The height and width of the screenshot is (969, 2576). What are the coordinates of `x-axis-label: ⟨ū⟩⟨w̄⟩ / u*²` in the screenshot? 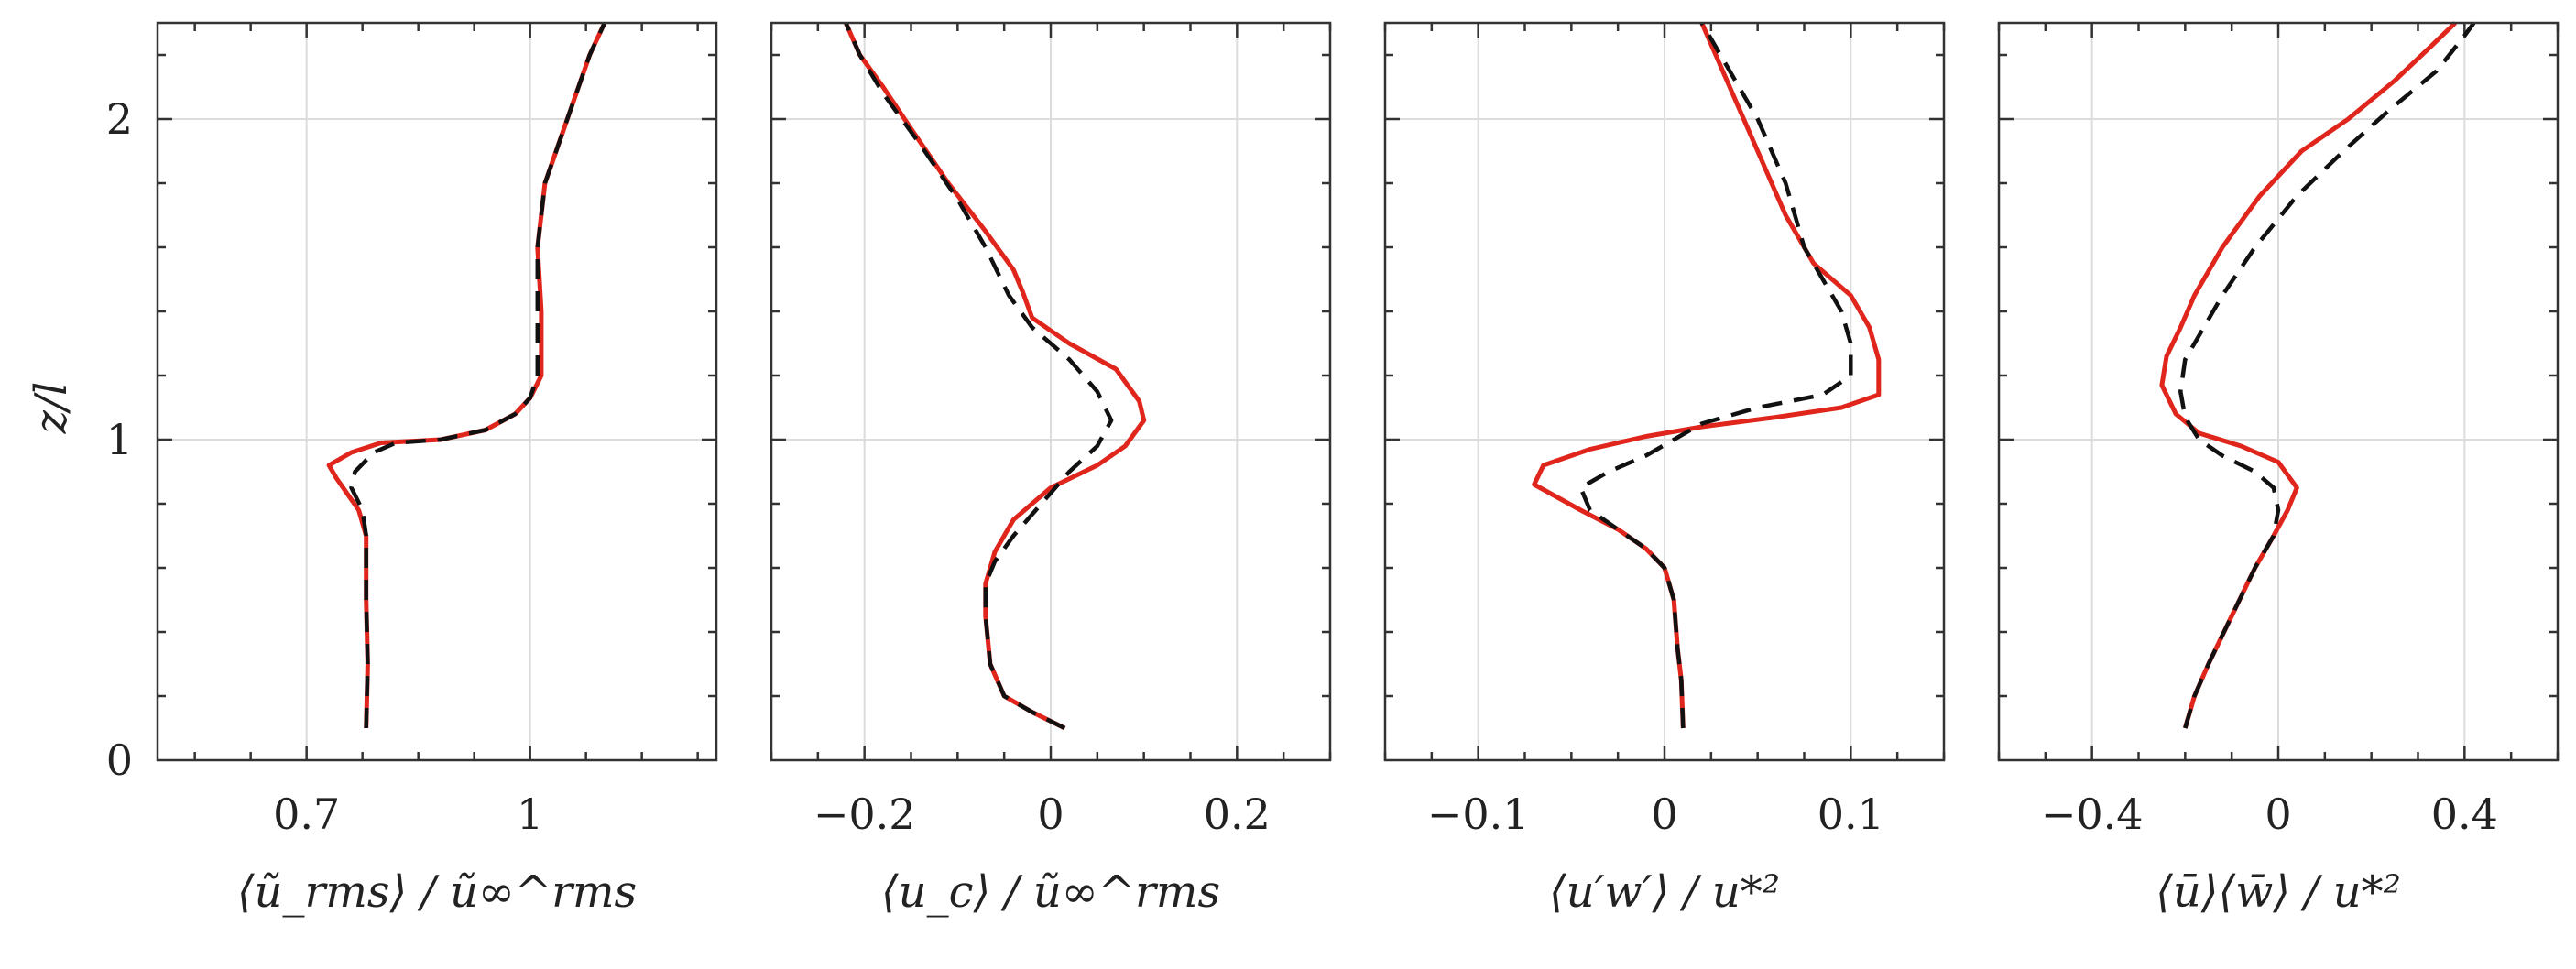 It's located at (2279, 892).